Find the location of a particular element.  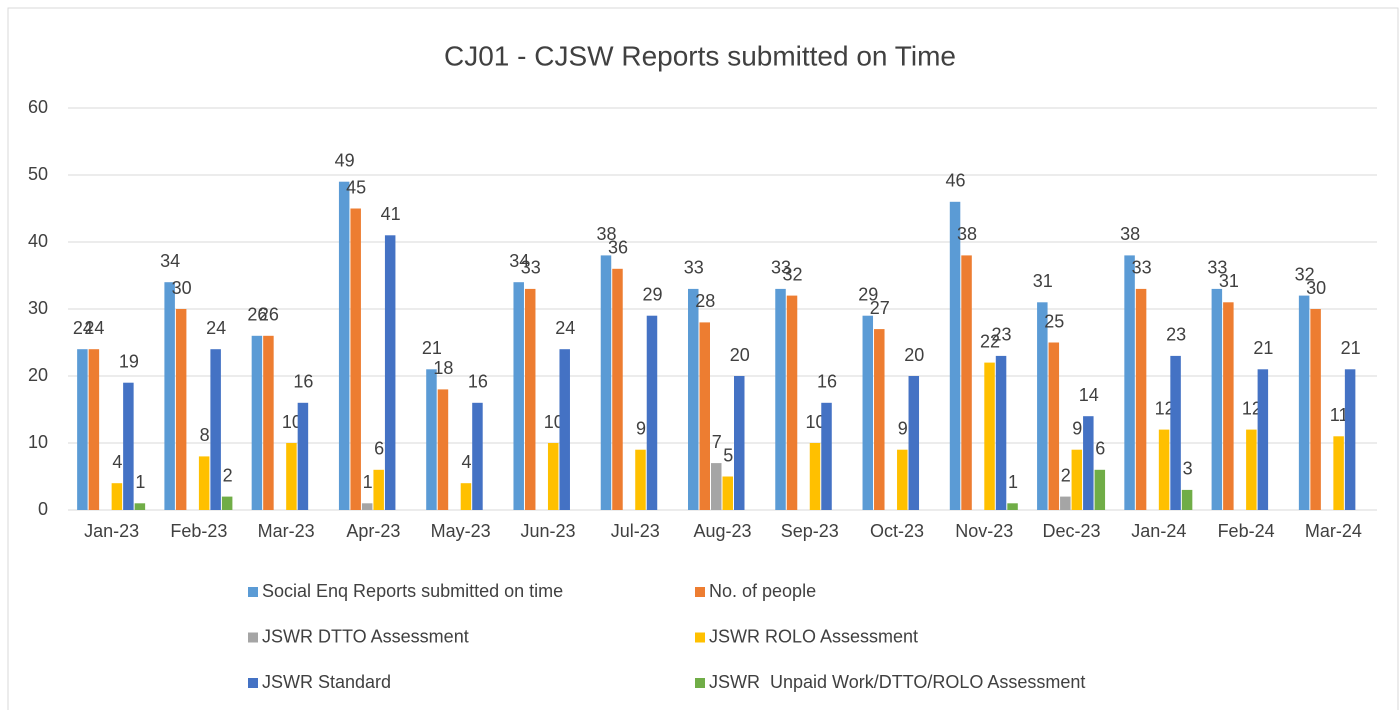

x-tick-label: Jun-23 is located at coordinates (547, 531).